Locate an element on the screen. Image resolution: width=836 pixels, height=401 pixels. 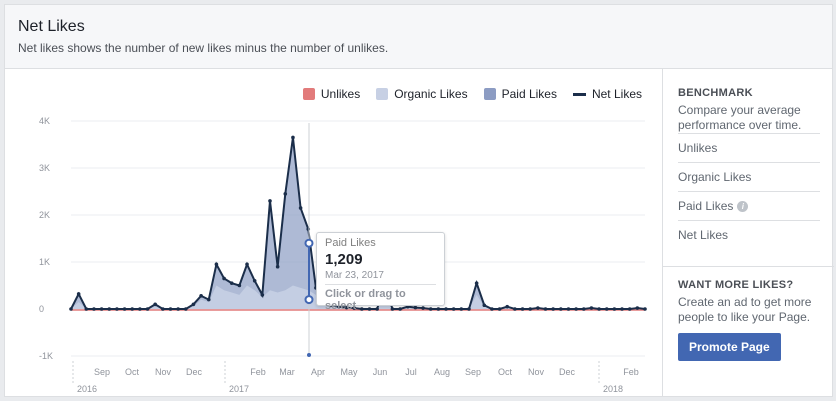
benchmark-item-organic-likes: Organic Likes is located at coordinates (749, 176).